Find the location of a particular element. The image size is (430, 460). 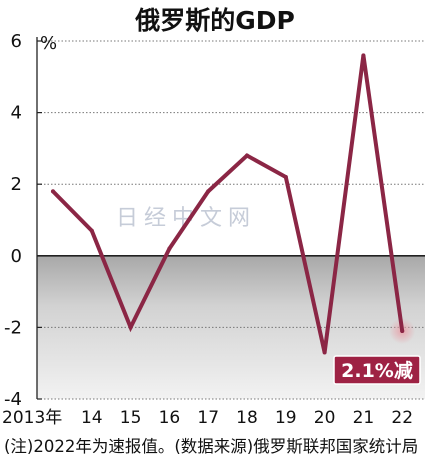

y-tick-label: 2 is located at coordinates (16, 184).